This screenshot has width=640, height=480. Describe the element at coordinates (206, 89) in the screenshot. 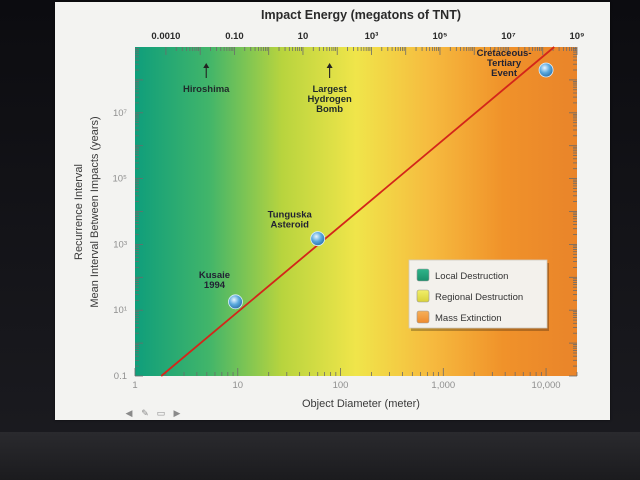

I see `marker-label: Hiroshima` at that location.